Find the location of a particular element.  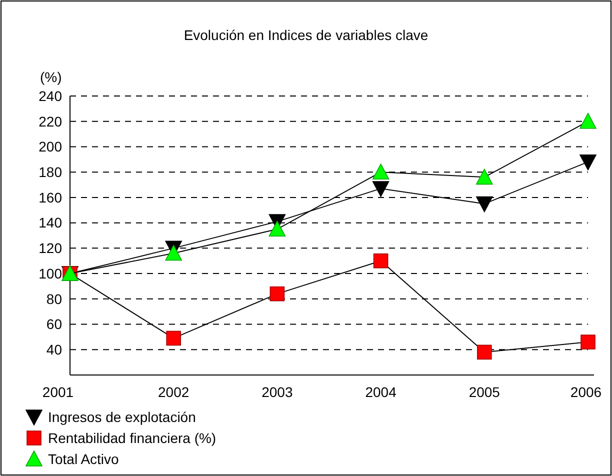

y-axis-title: (%) is located at coordinates (51, 77).